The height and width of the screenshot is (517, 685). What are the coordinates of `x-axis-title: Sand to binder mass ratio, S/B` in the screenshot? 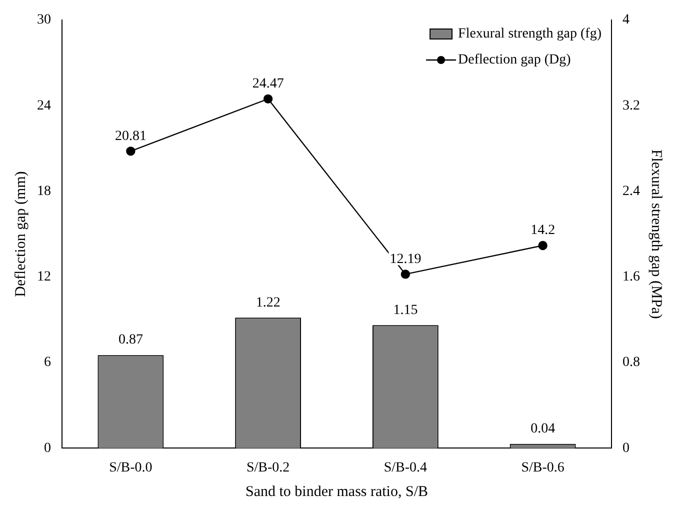 It's located at (337, 492).